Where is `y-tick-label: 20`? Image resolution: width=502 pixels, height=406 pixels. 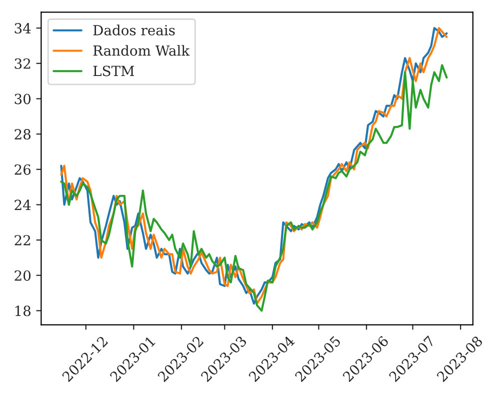
y-tick-label: 20 is located at coordinates (22, 275).